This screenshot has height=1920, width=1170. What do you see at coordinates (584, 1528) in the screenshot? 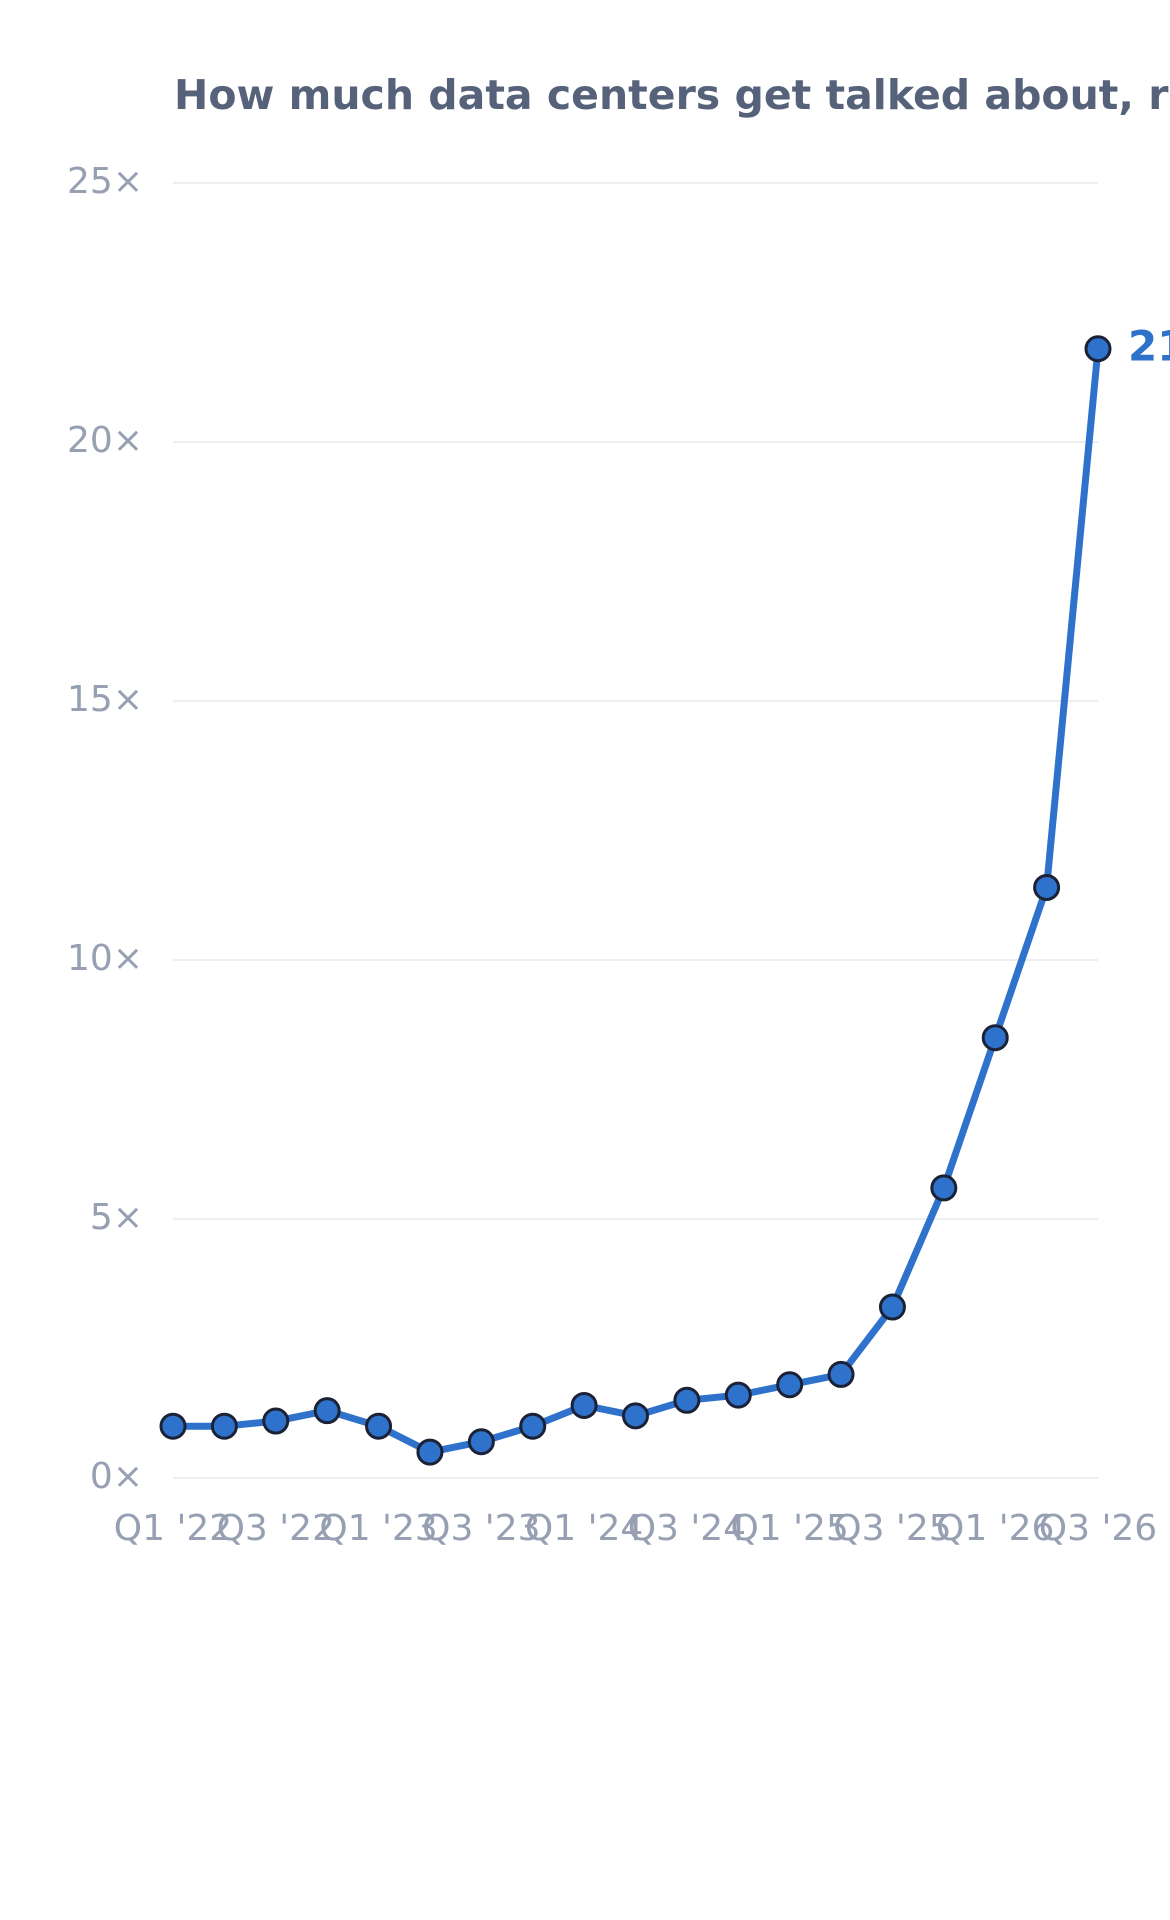
I see `x-tick-label: Q1 '24` at bounding box center [584, 1528].